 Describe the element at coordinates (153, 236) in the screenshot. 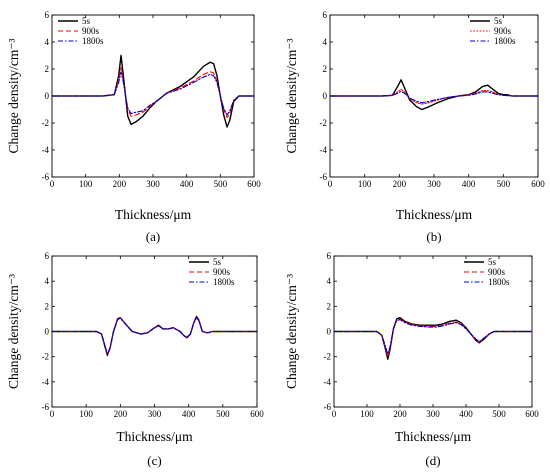

I see `panel-label: (a)` at that location.